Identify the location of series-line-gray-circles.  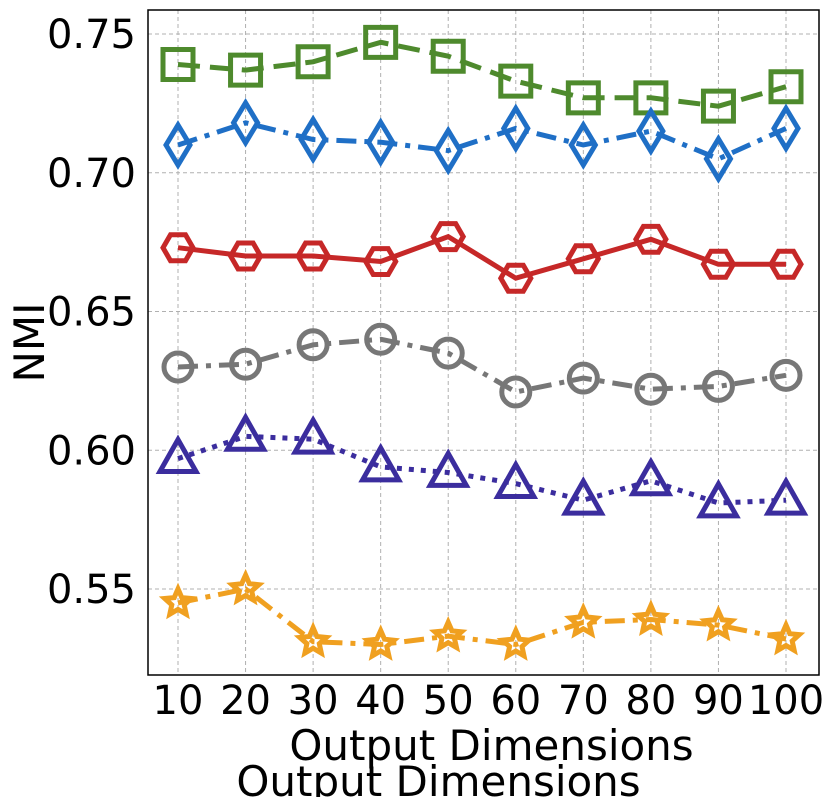
(482, 365).